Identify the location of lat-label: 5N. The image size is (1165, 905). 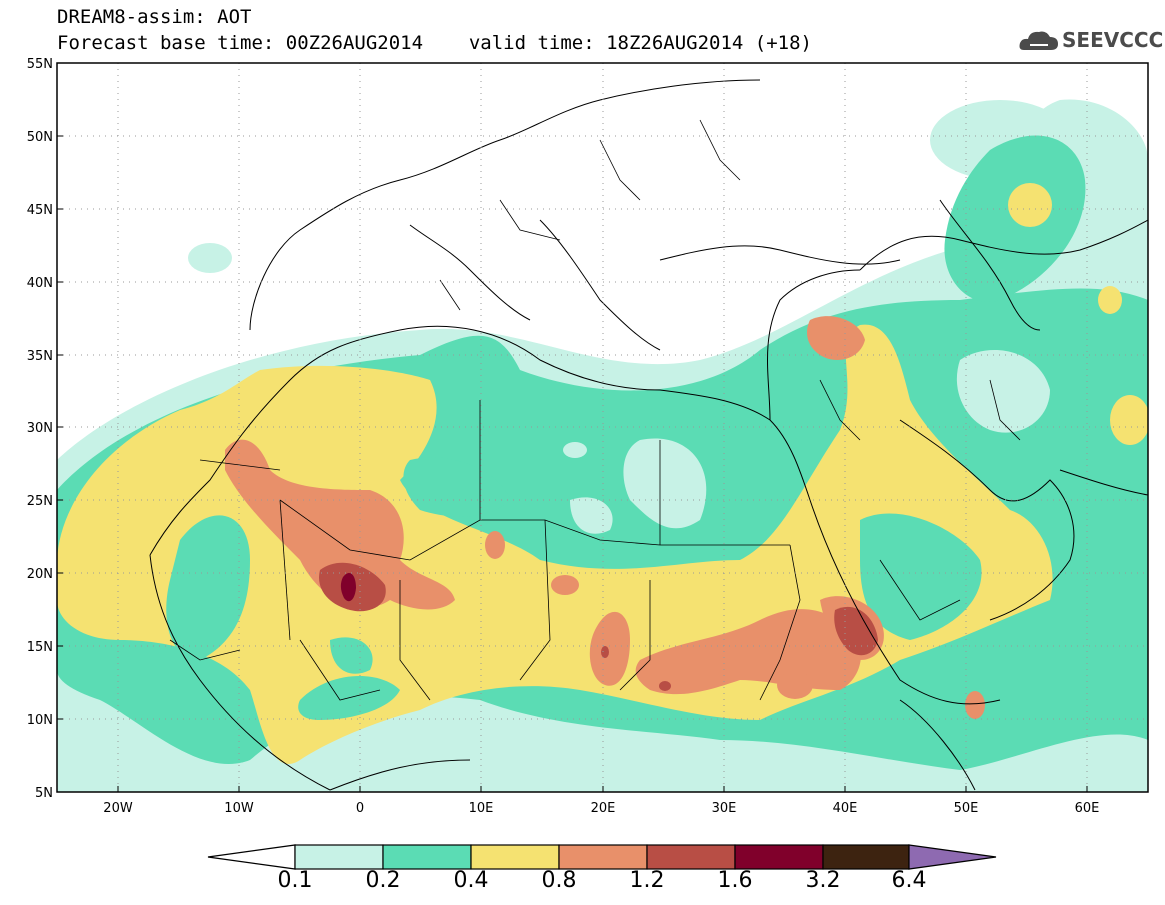
(44, 793).